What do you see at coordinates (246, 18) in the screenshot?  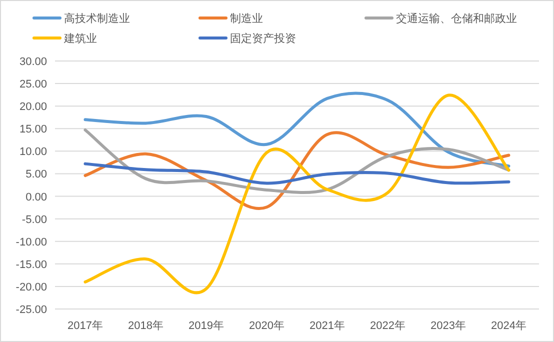 I see `legend-label: 制造业` at bounding box center [246, 18].